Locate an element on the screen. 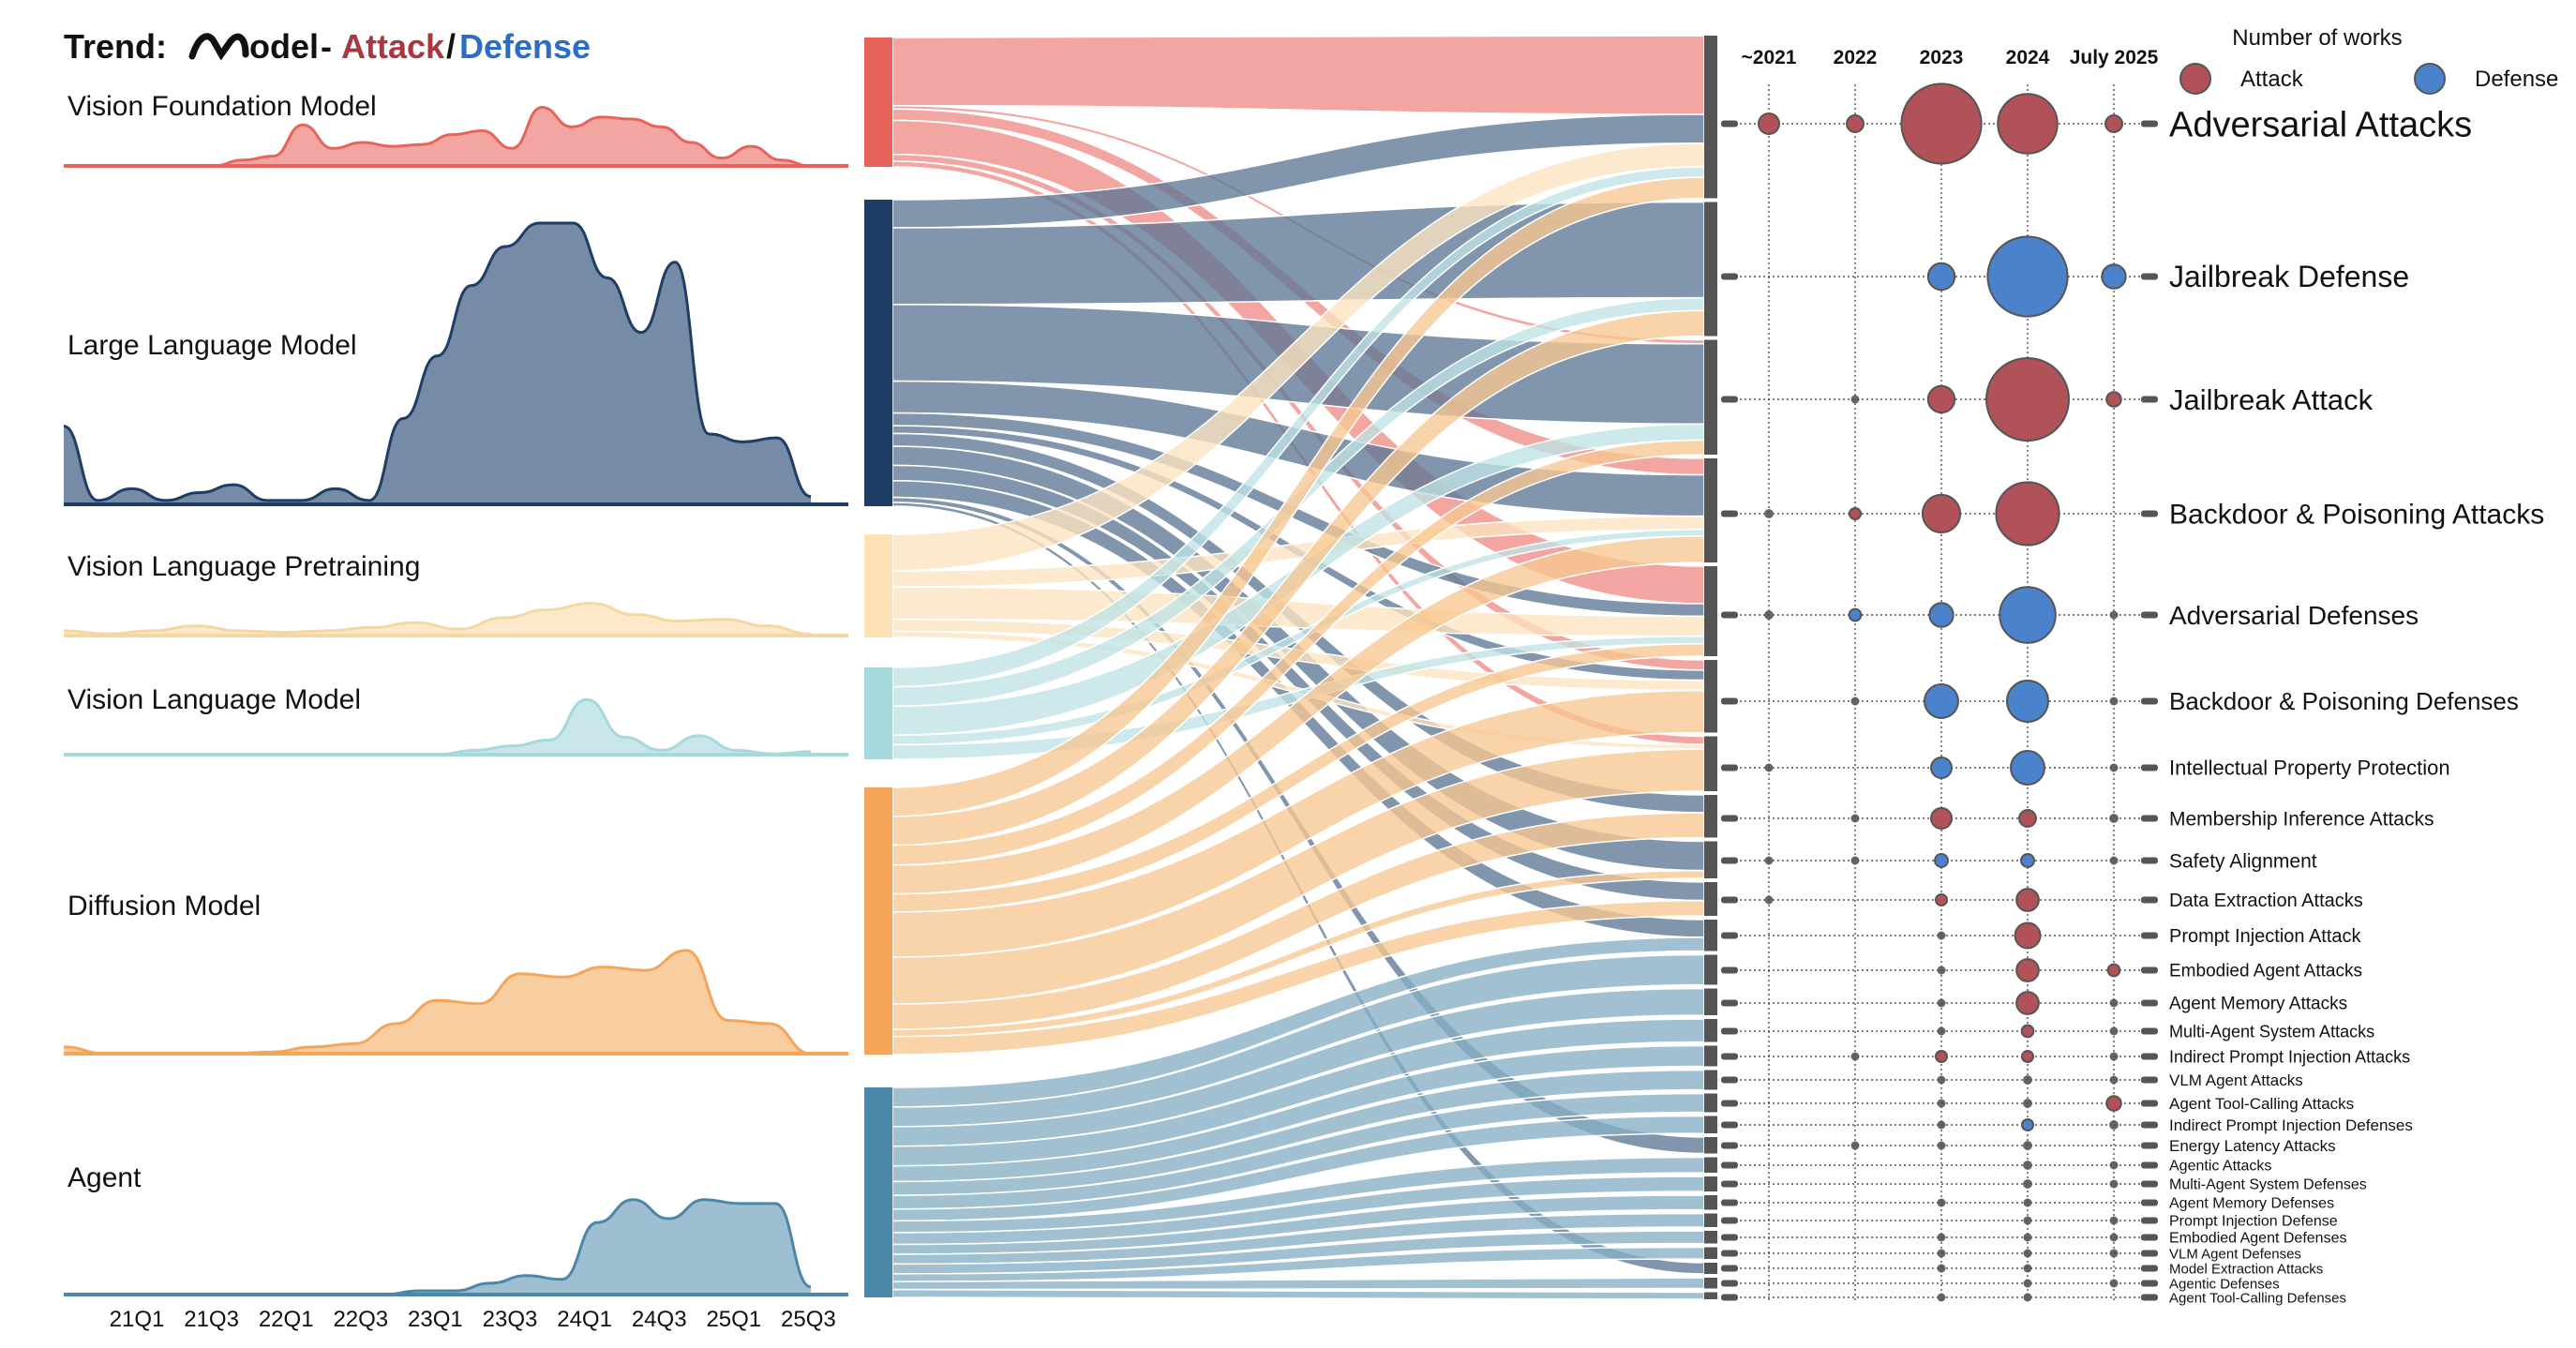 This screenshot has height=1348, width=2576. title-attack: Attack is located at coordinates (393, 46).